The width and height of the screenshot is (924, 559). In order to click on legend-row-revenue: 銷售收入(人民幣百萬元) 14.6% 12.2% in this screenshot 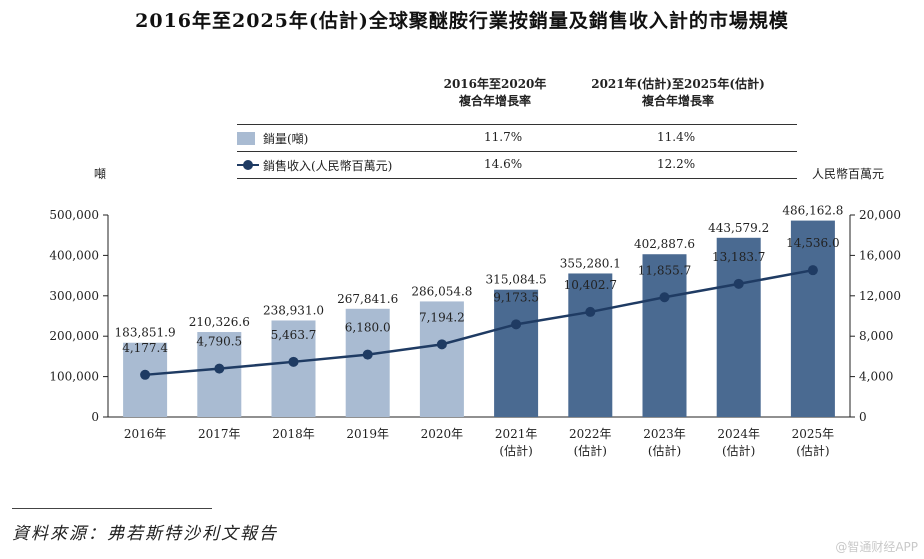, I will do `click(517, 165)`.